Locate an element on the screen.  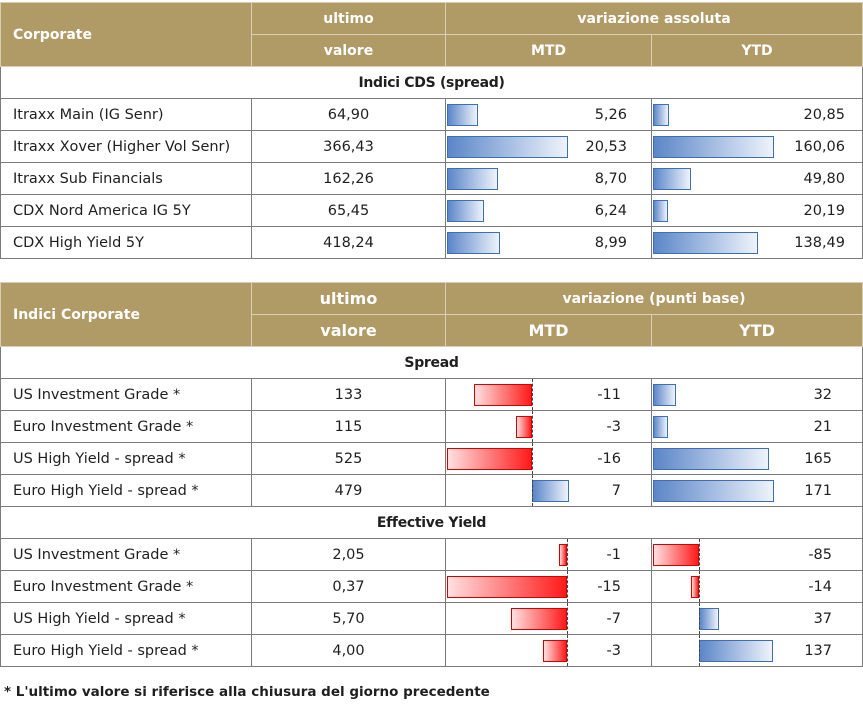
ytd-cell-value: -14 is located at coordinates (820, 586).